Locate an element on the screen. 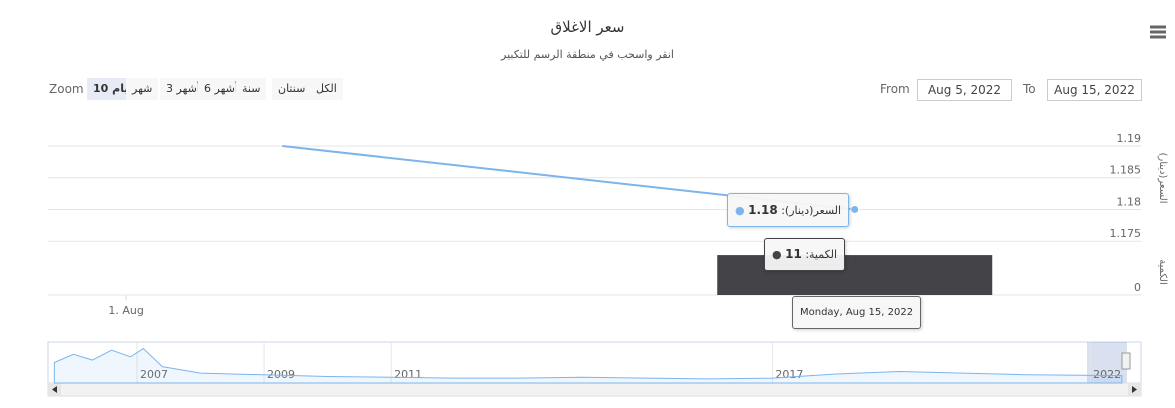 The height and width of the screenshot is (408, 1175). tooltip-label: الكمية: is located at coordinates (821, 254).